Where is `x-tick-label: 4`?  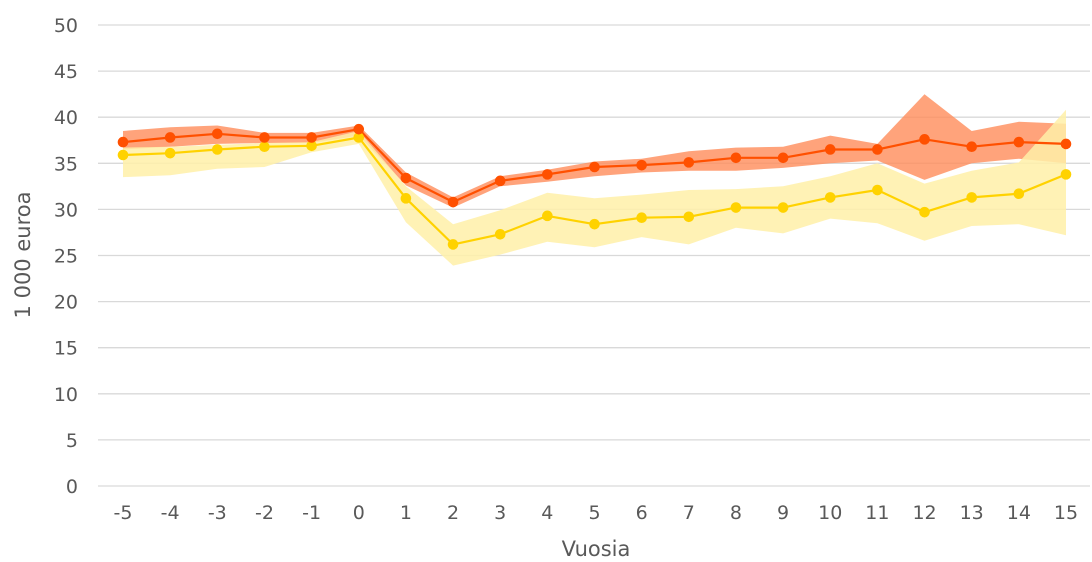
x-tick-label: 4 is located at coordinates (547, 513).